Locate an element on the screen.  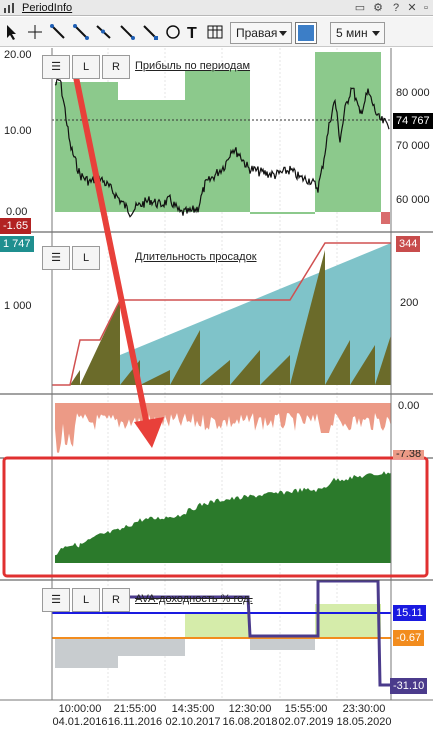
tab-bar: PeriodInfo ▭ ⚙ ? ✕ ▫ is located at coordinates (216, 8).